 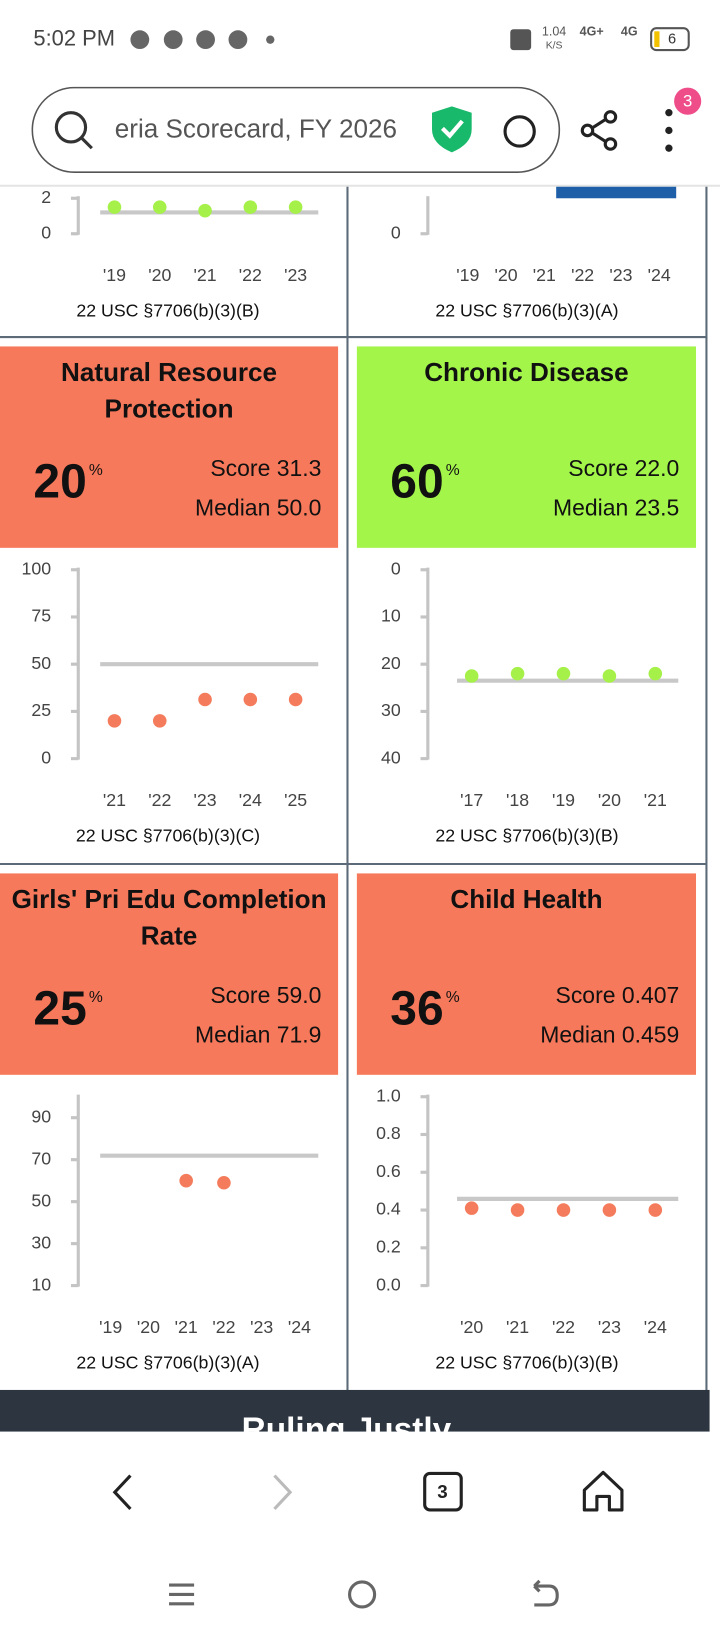 I want to click on y-tick-label: 0.4, so click(x=388, y=1209).